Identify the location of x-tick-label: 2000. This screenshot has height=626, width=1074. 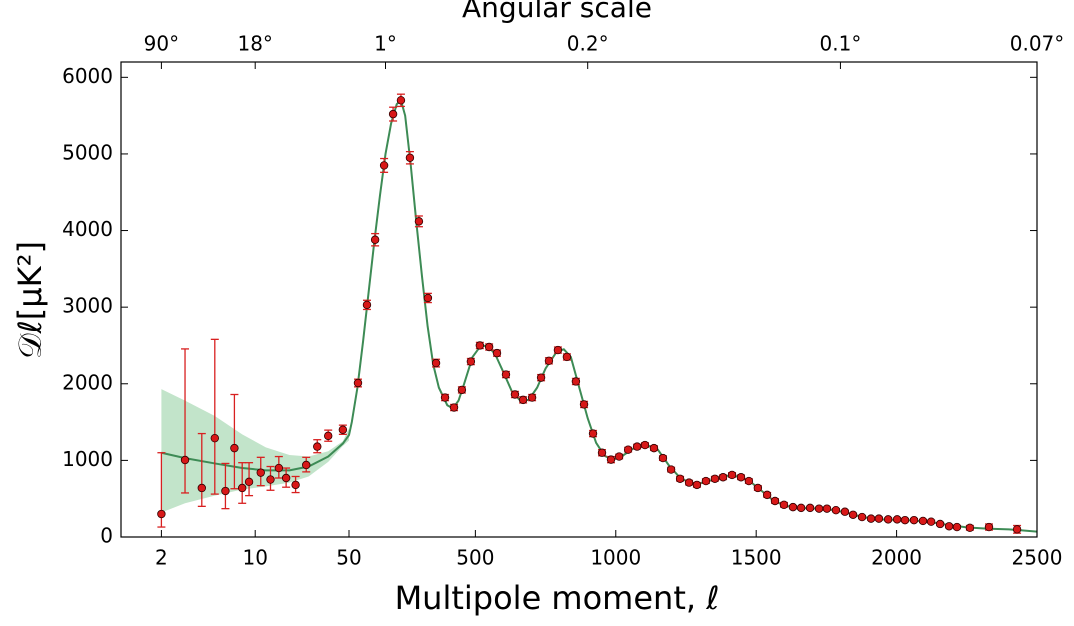
(896, 558).